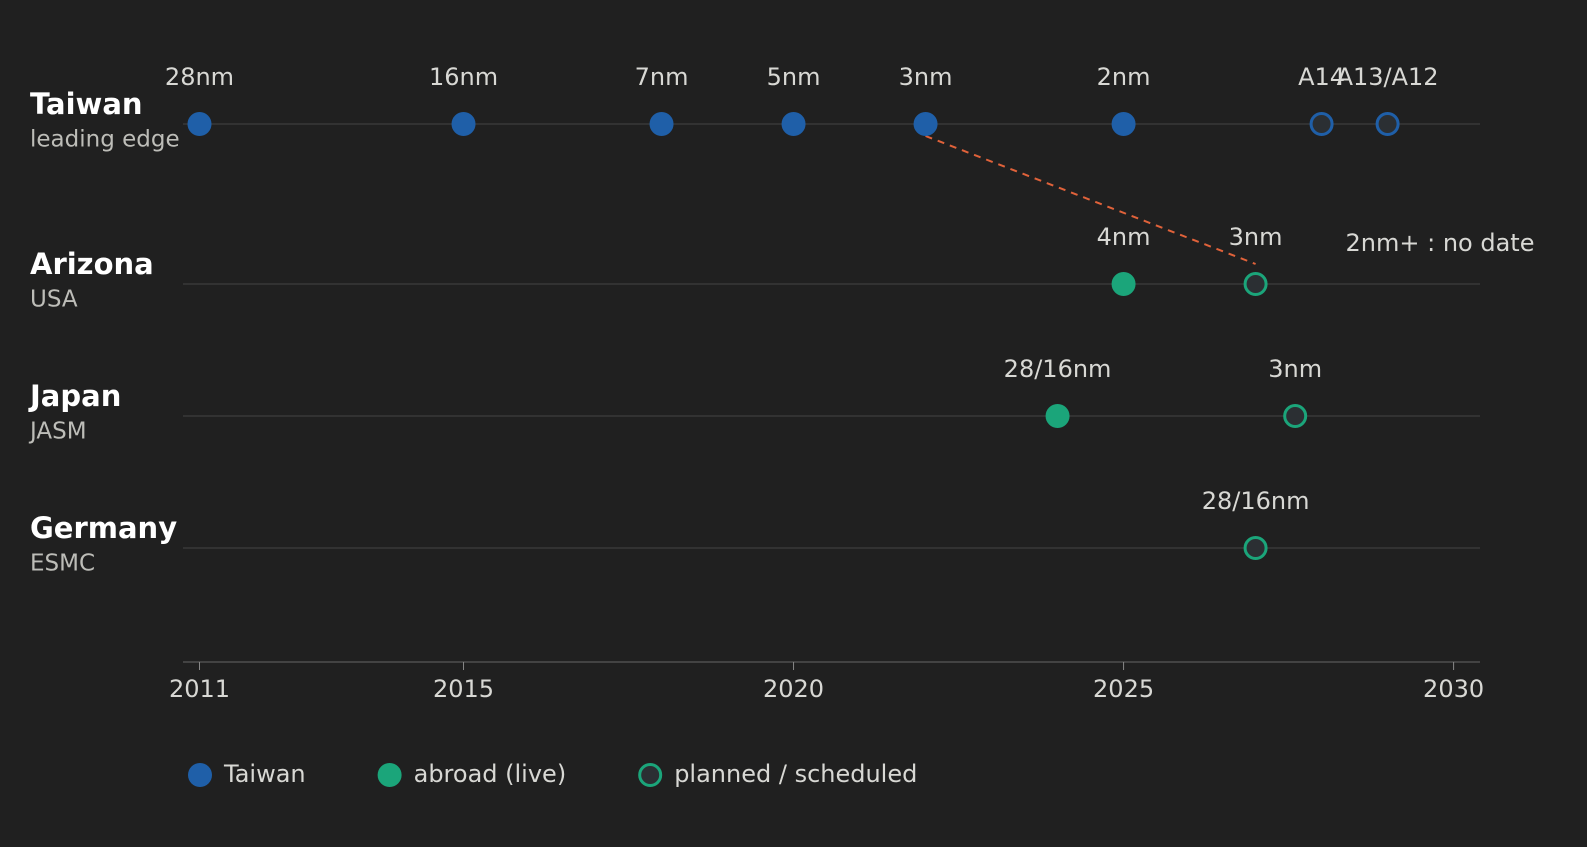 The width and height of the screenshot is (1587, 847). What do you see at coordinates (57, 432) in the screenshot?
I see `row-subtitle: JASM` at bounding box center [57, 432].